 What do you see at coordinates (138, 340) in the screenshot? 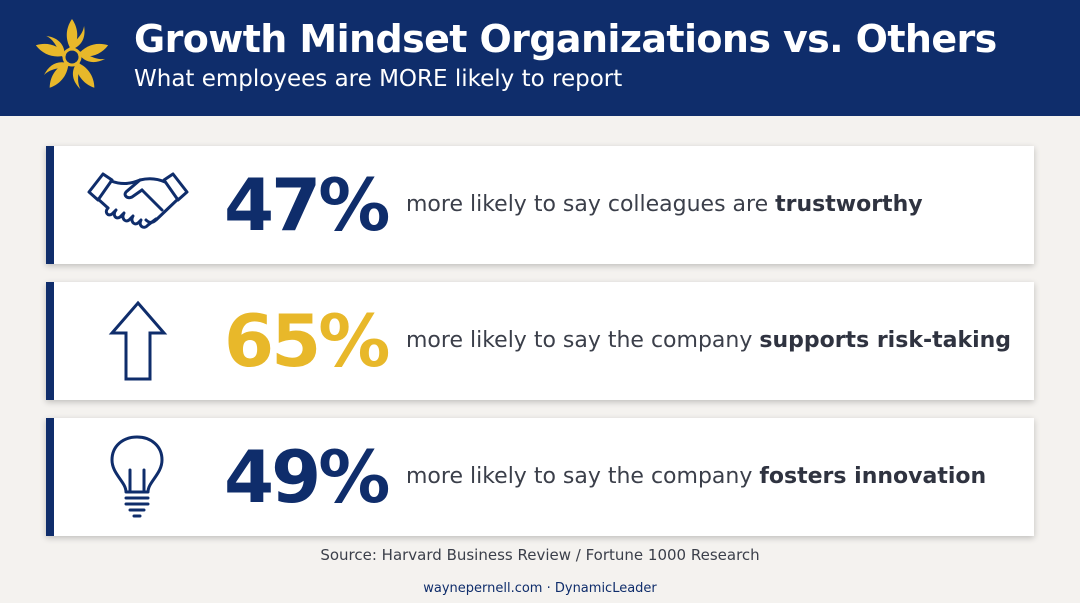
I see `up-arrow-icon` at bounding box center [138, 340].